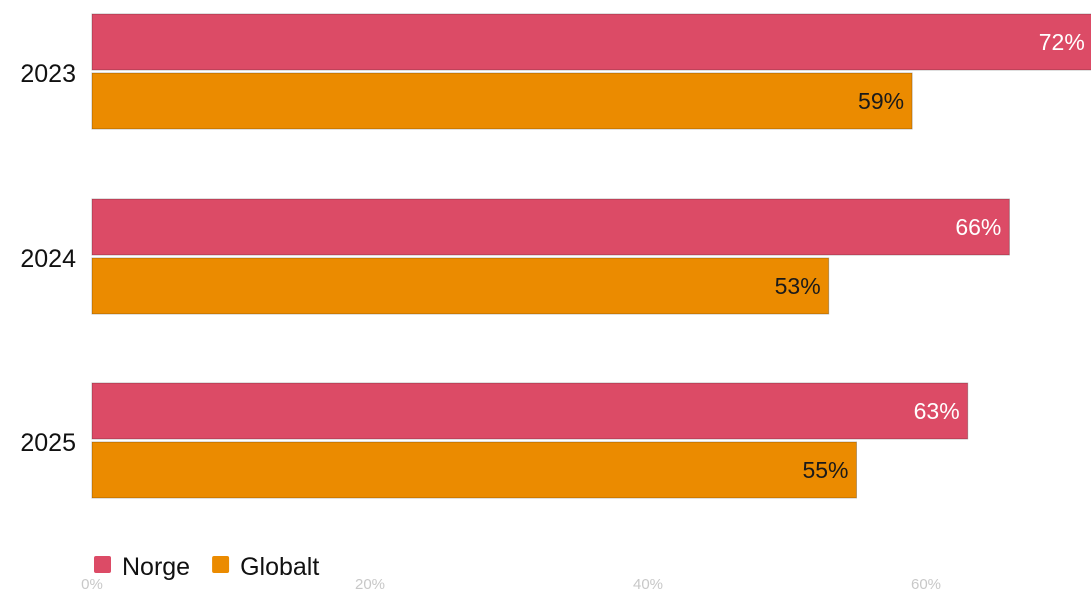 The width and height of the screenshot is (1091, 589). What do you see at coordinates (881, 101) in the screenshot?
I see `data-label: 59%` at bounding box center [881, 101].